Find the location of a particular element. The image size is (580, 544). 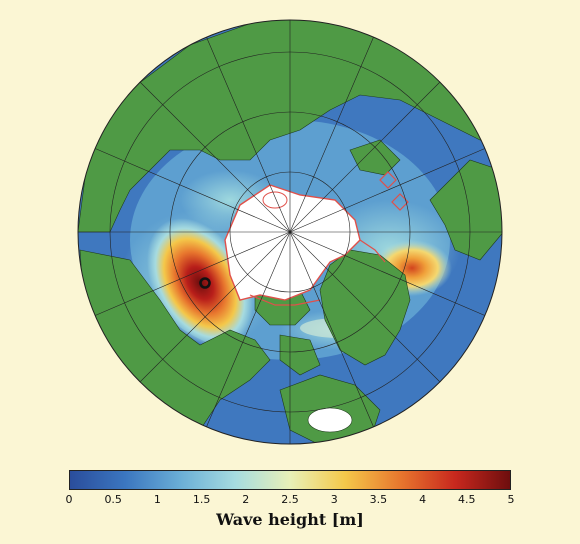

colorbar-tick-label: 0 is located at coordinates (69, 499).